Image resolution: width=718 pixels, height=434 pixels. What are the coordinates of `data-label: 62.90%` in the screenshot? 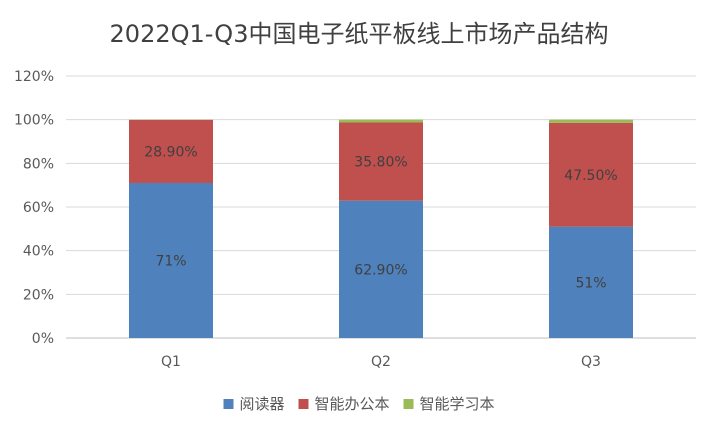 It's located at (380, 270).